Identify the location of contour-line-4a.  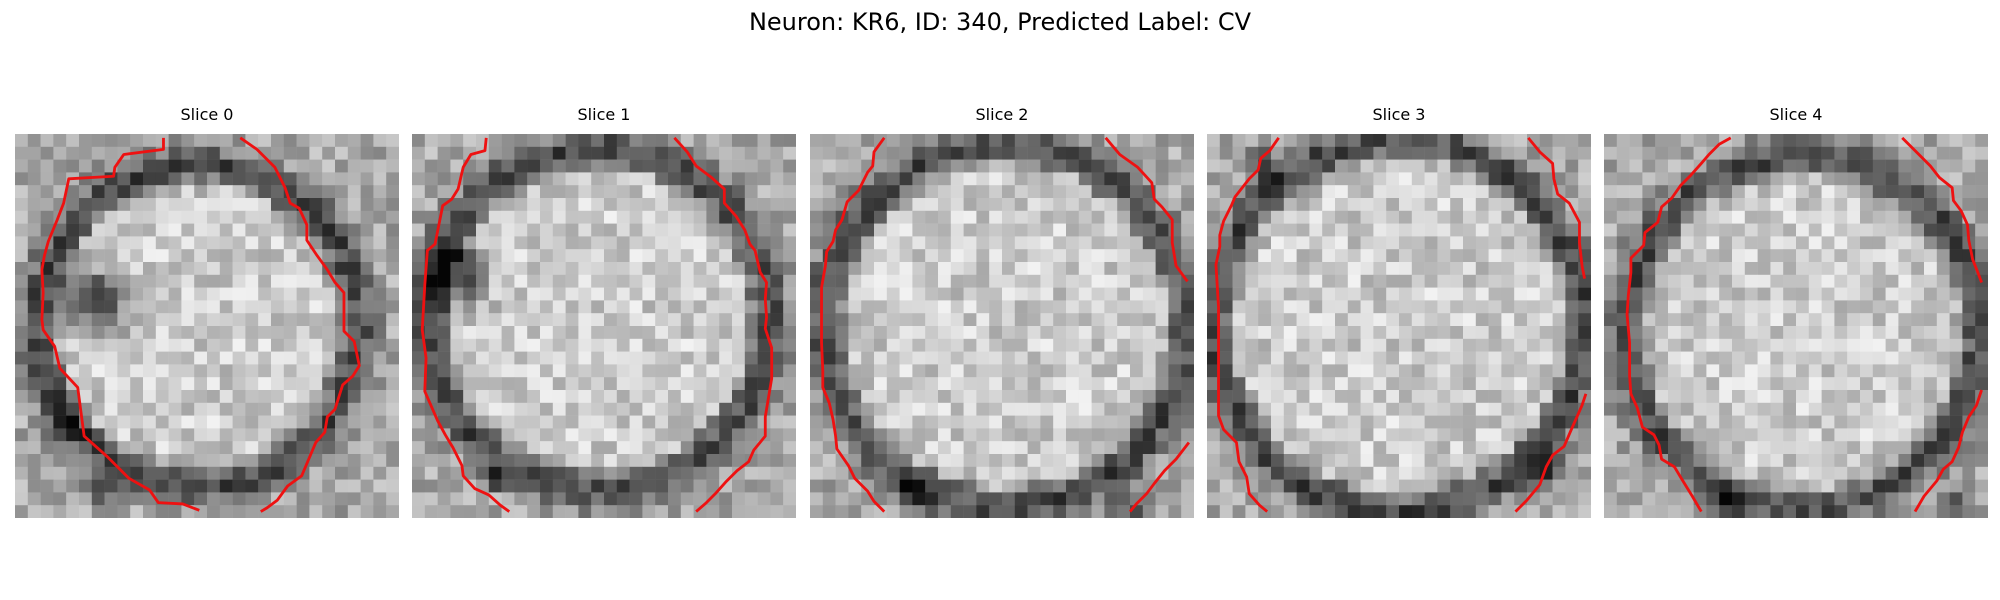
(1678, 324).